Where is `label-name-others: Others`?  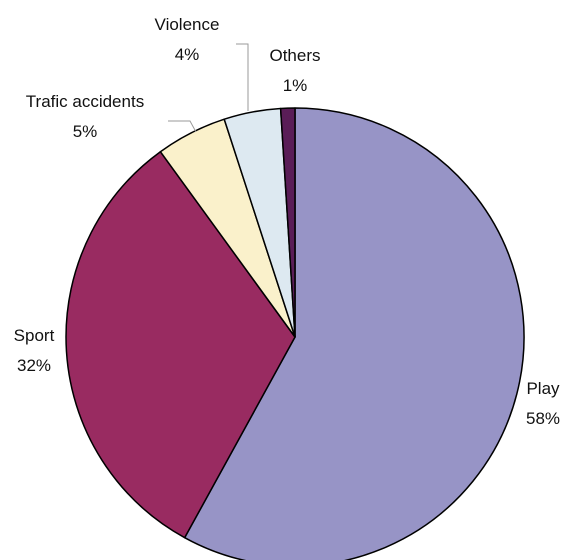 label-name-others: Others is located at coordinates (294, 55).